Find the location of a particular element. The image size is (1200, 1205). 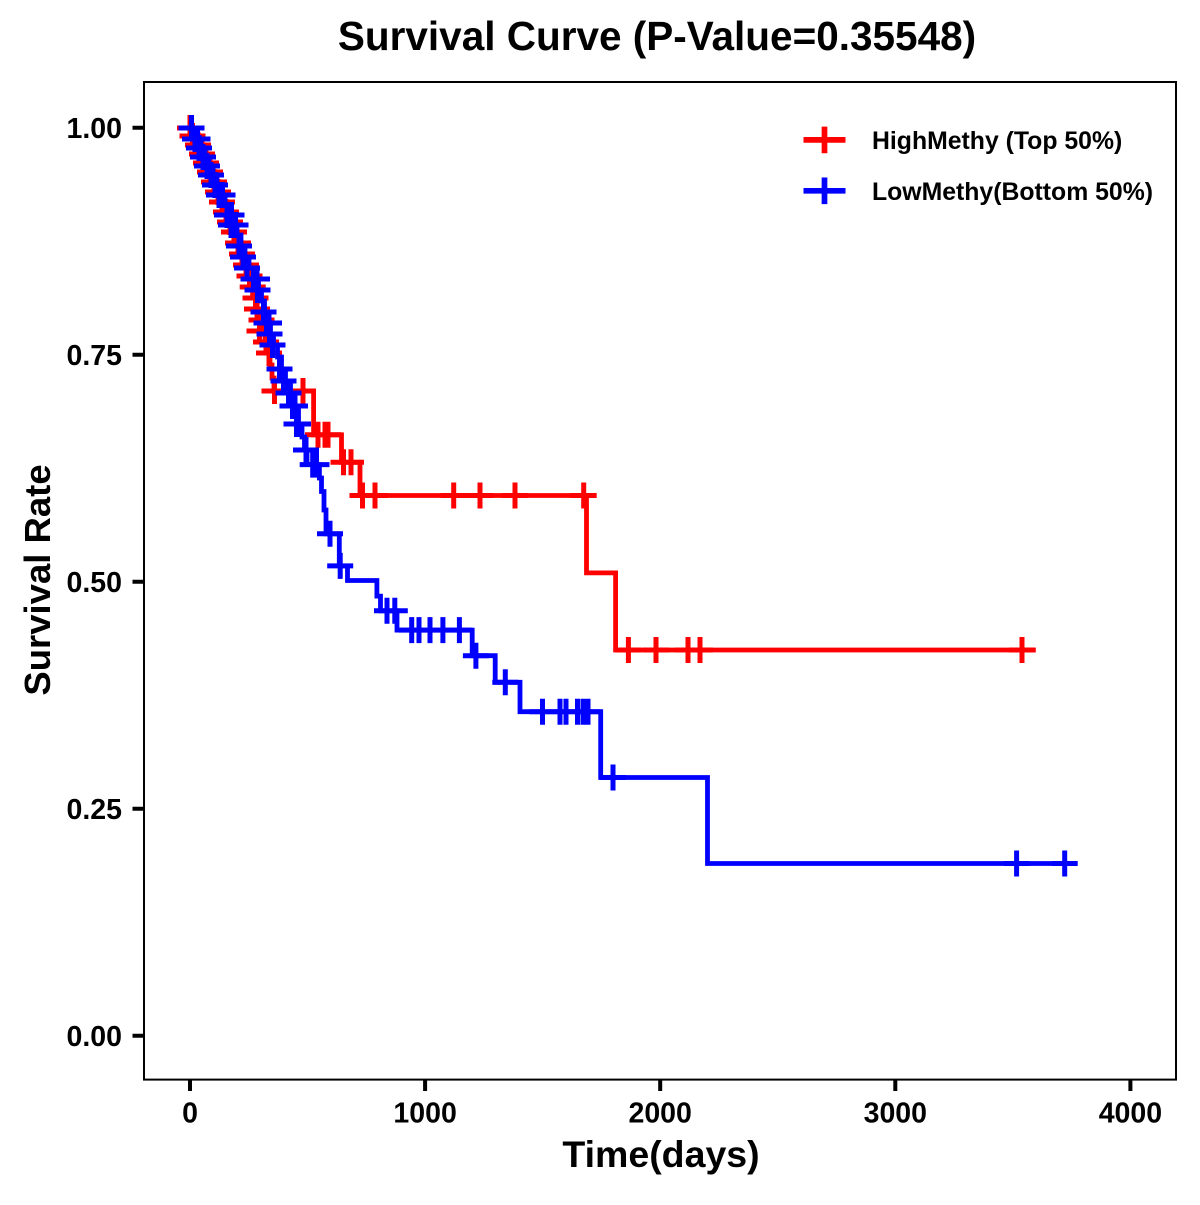

svg-text: Survival Rate is located at coordinates (37, 579).